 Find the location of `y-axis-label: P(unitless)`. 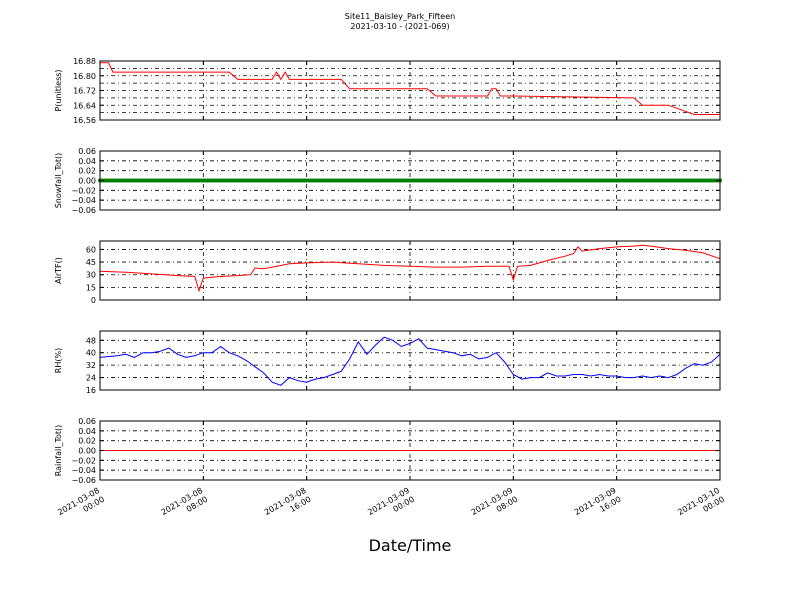

y-axis-label: P(unitless) is located at coordinates (58, 90).